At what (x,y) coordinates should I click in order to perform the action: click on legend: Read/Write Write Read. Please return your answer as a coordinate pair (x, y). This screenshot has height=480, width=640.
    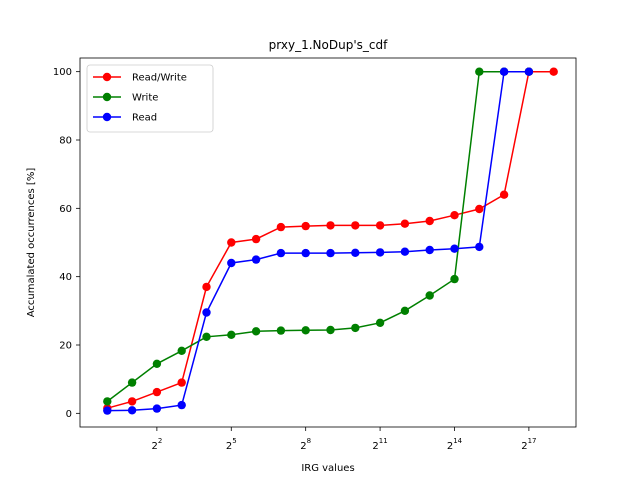
    Looking at the image, I should click on (150, 98).